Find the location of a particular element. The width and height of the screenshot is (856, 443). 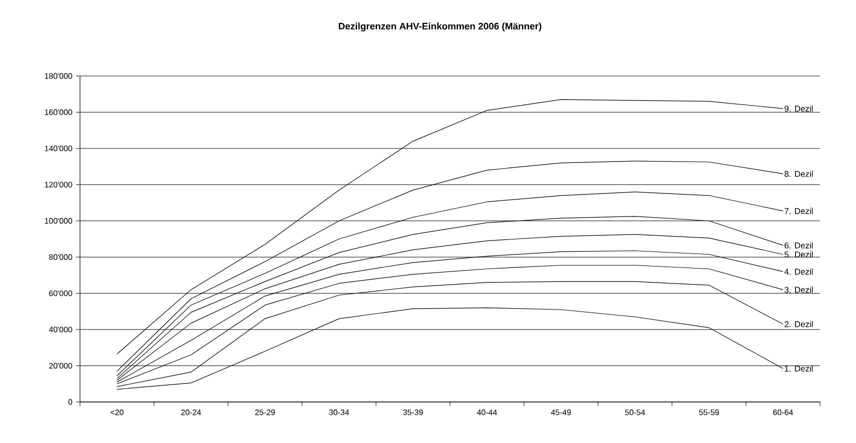

series-label: 6. Dezil is located at coordinates (798, 245).